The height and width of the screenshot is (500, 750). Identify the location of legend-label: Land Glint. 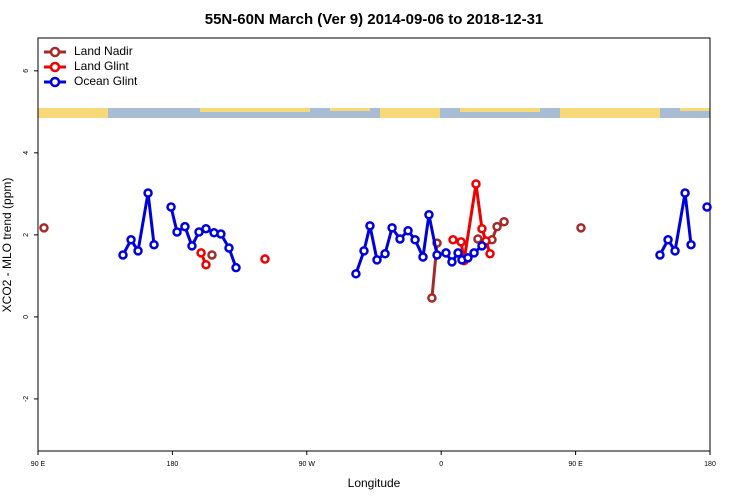
(101, 66).